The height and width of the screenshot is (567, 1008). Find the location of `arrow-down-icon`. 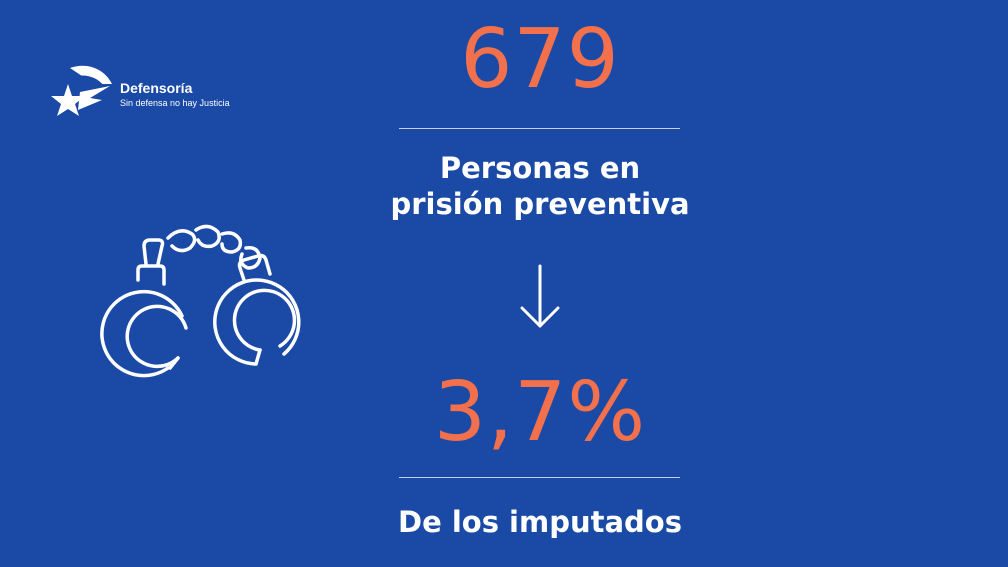

arrow-down-icon is located at coordinates (540, 296).